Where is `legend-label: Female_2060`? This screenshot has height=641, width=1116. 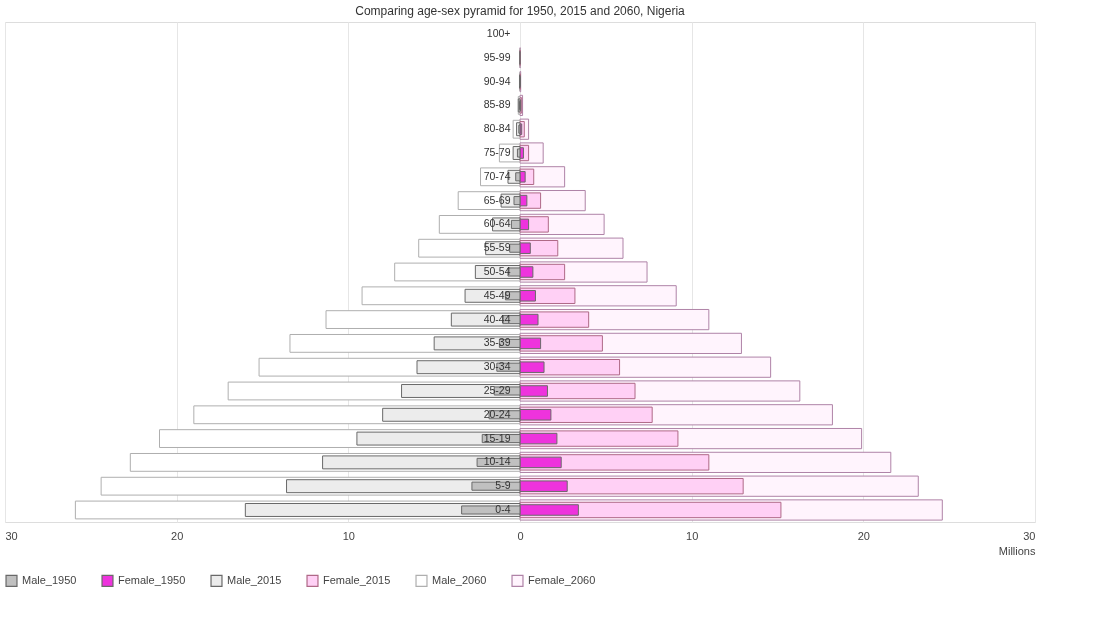 legend-label: Female_2060 is located at coordinates (562, 579).